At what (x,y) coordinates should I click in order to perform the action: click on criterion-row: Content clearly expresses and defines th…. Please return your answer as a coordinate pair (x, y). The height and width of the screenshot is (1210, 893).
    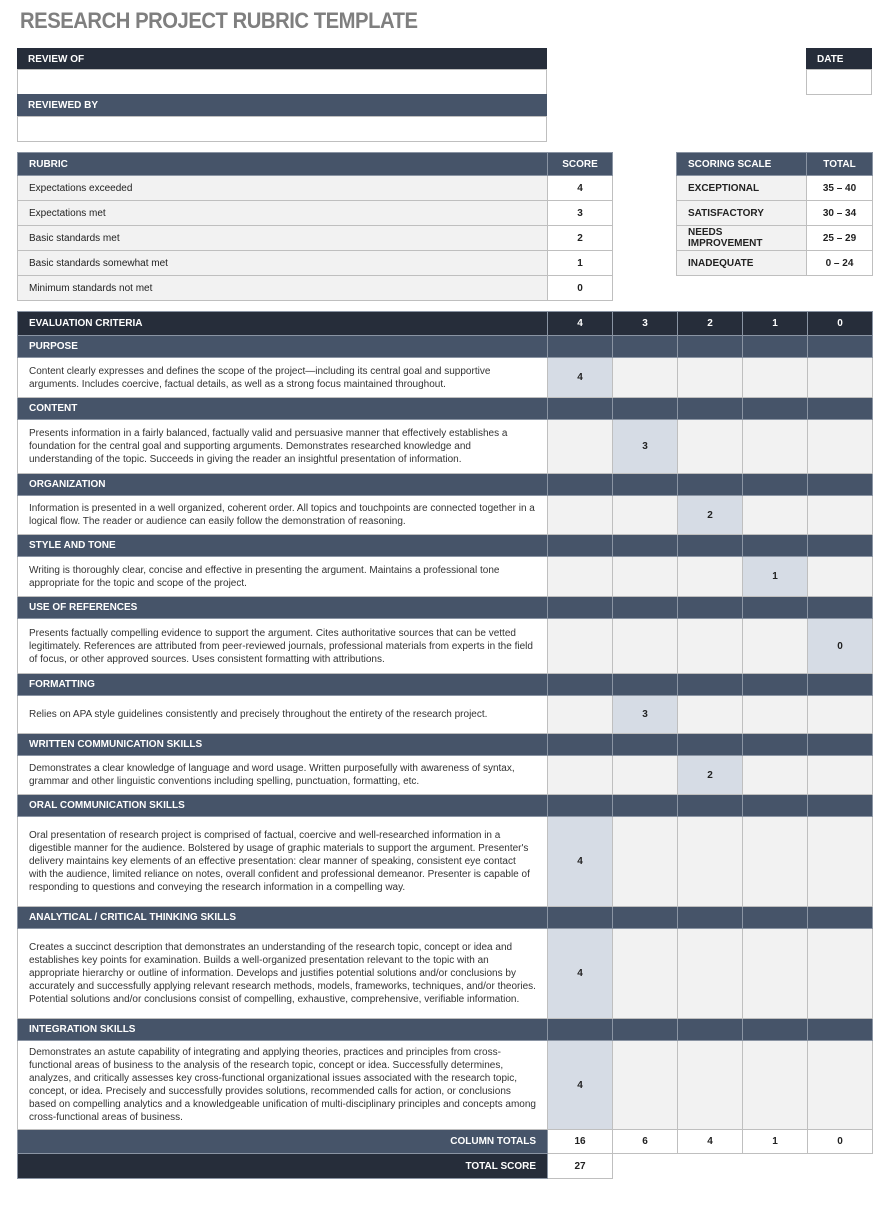
    Looking at the image, I should click on (445, 377).